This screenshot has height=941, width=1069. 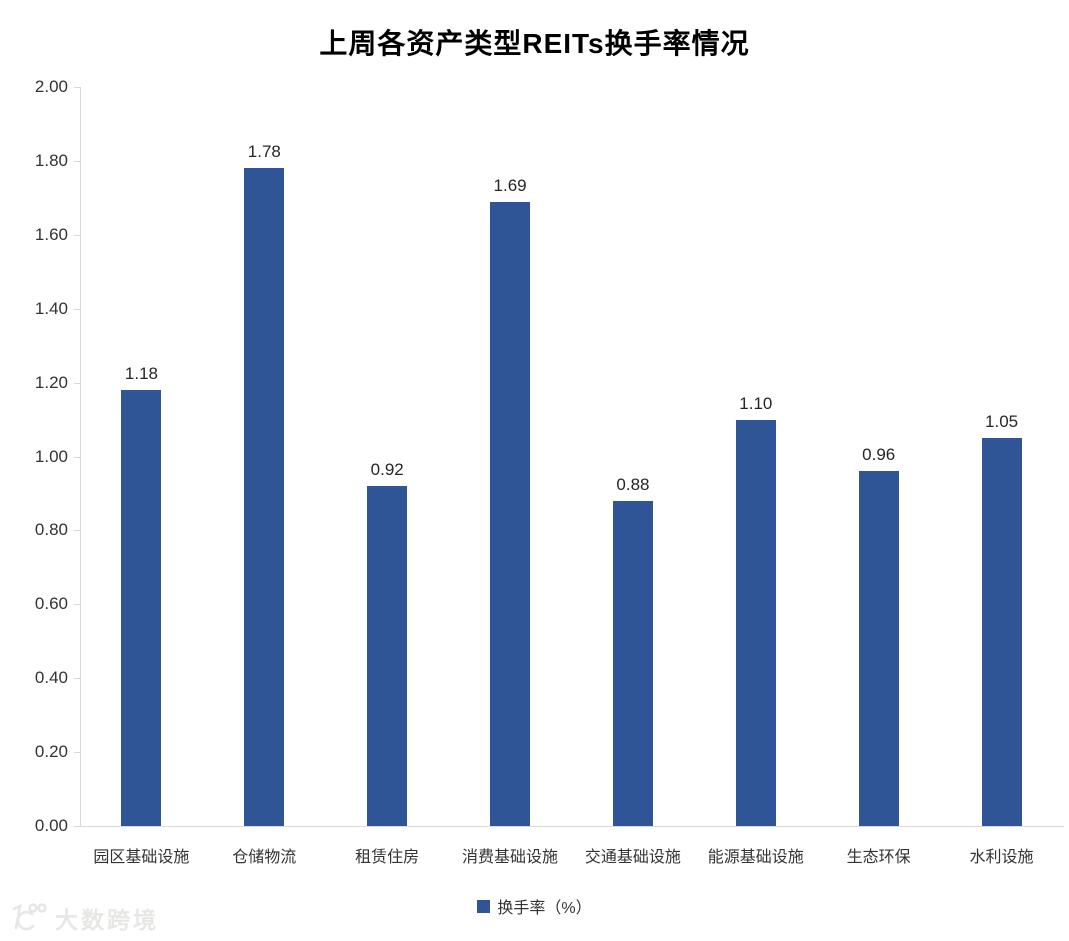 What do you see at coordinates (544, 908) in the screenshot?
I see `legend-label: 换手率（%）` at bounding box center [544, 908].